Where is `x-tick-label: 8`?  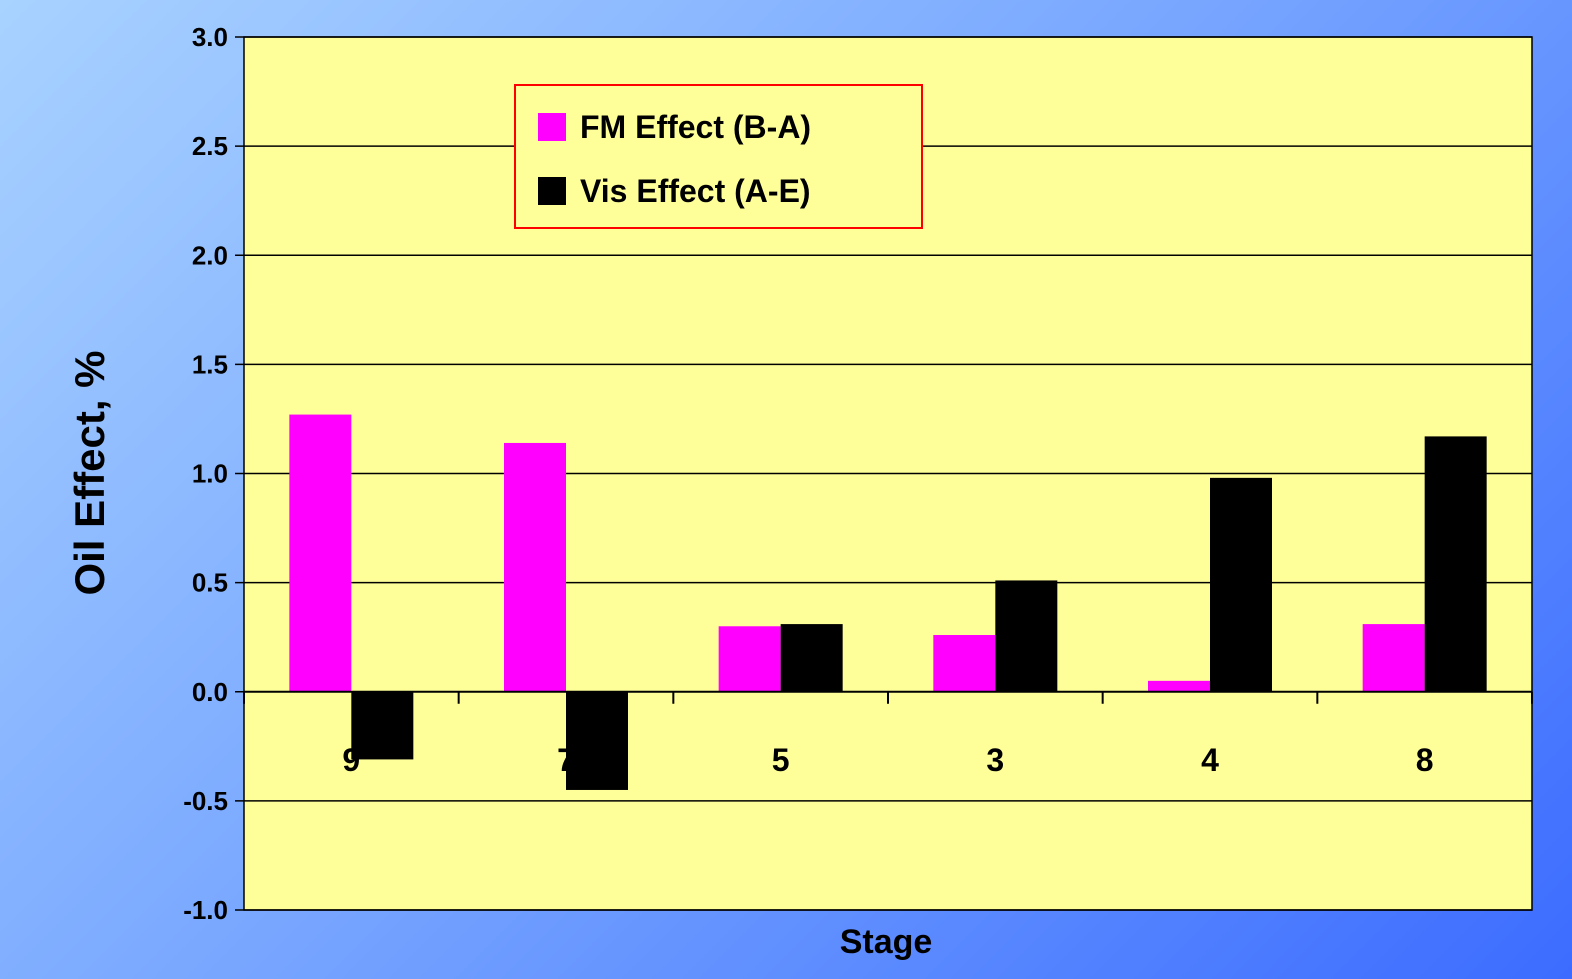
x-tick-label: 8 is located at coordinates (1425, 760).